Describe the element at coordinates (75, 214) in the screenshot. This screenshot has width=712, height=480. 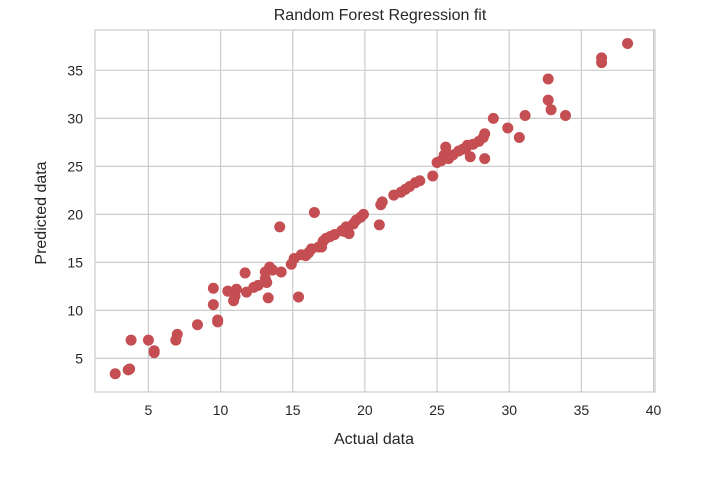
I see `y-tick-label: 20` at that location.